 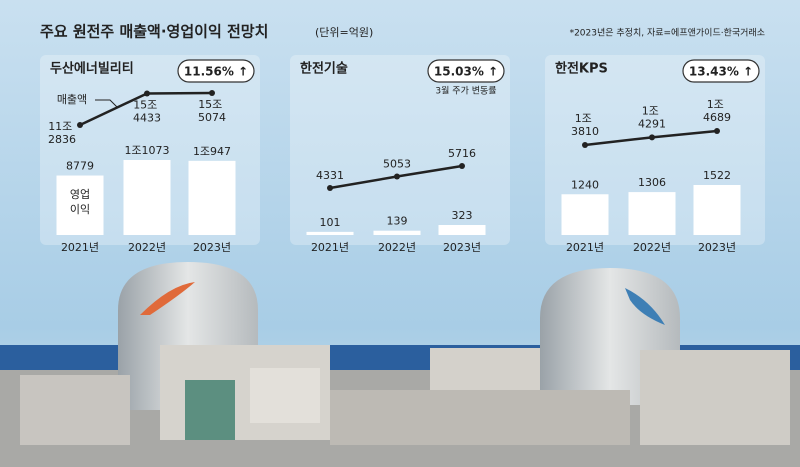 I want to click on bar-value-label: 8779, so click(x=80, y=166).